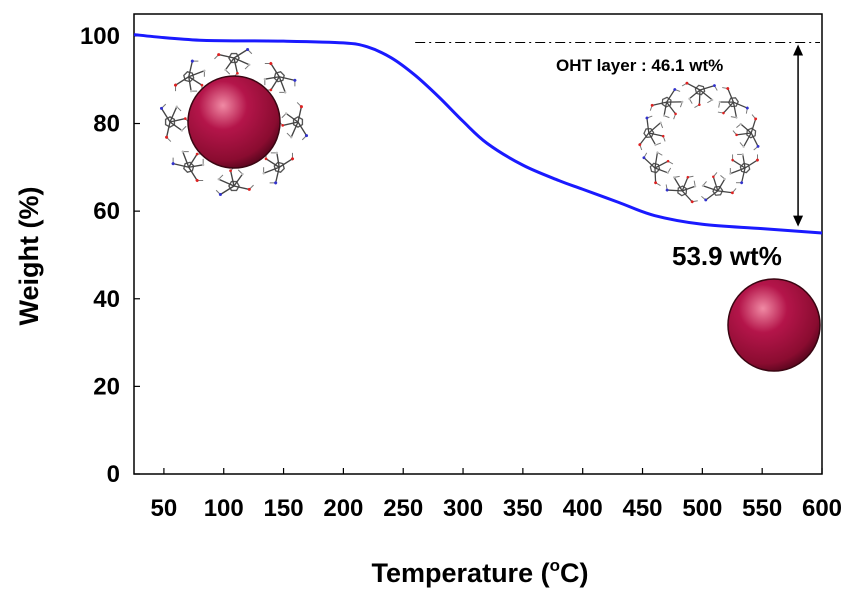 The image size is (851, 590). I want to click on y-tick-label: 80, so click(106, 124).